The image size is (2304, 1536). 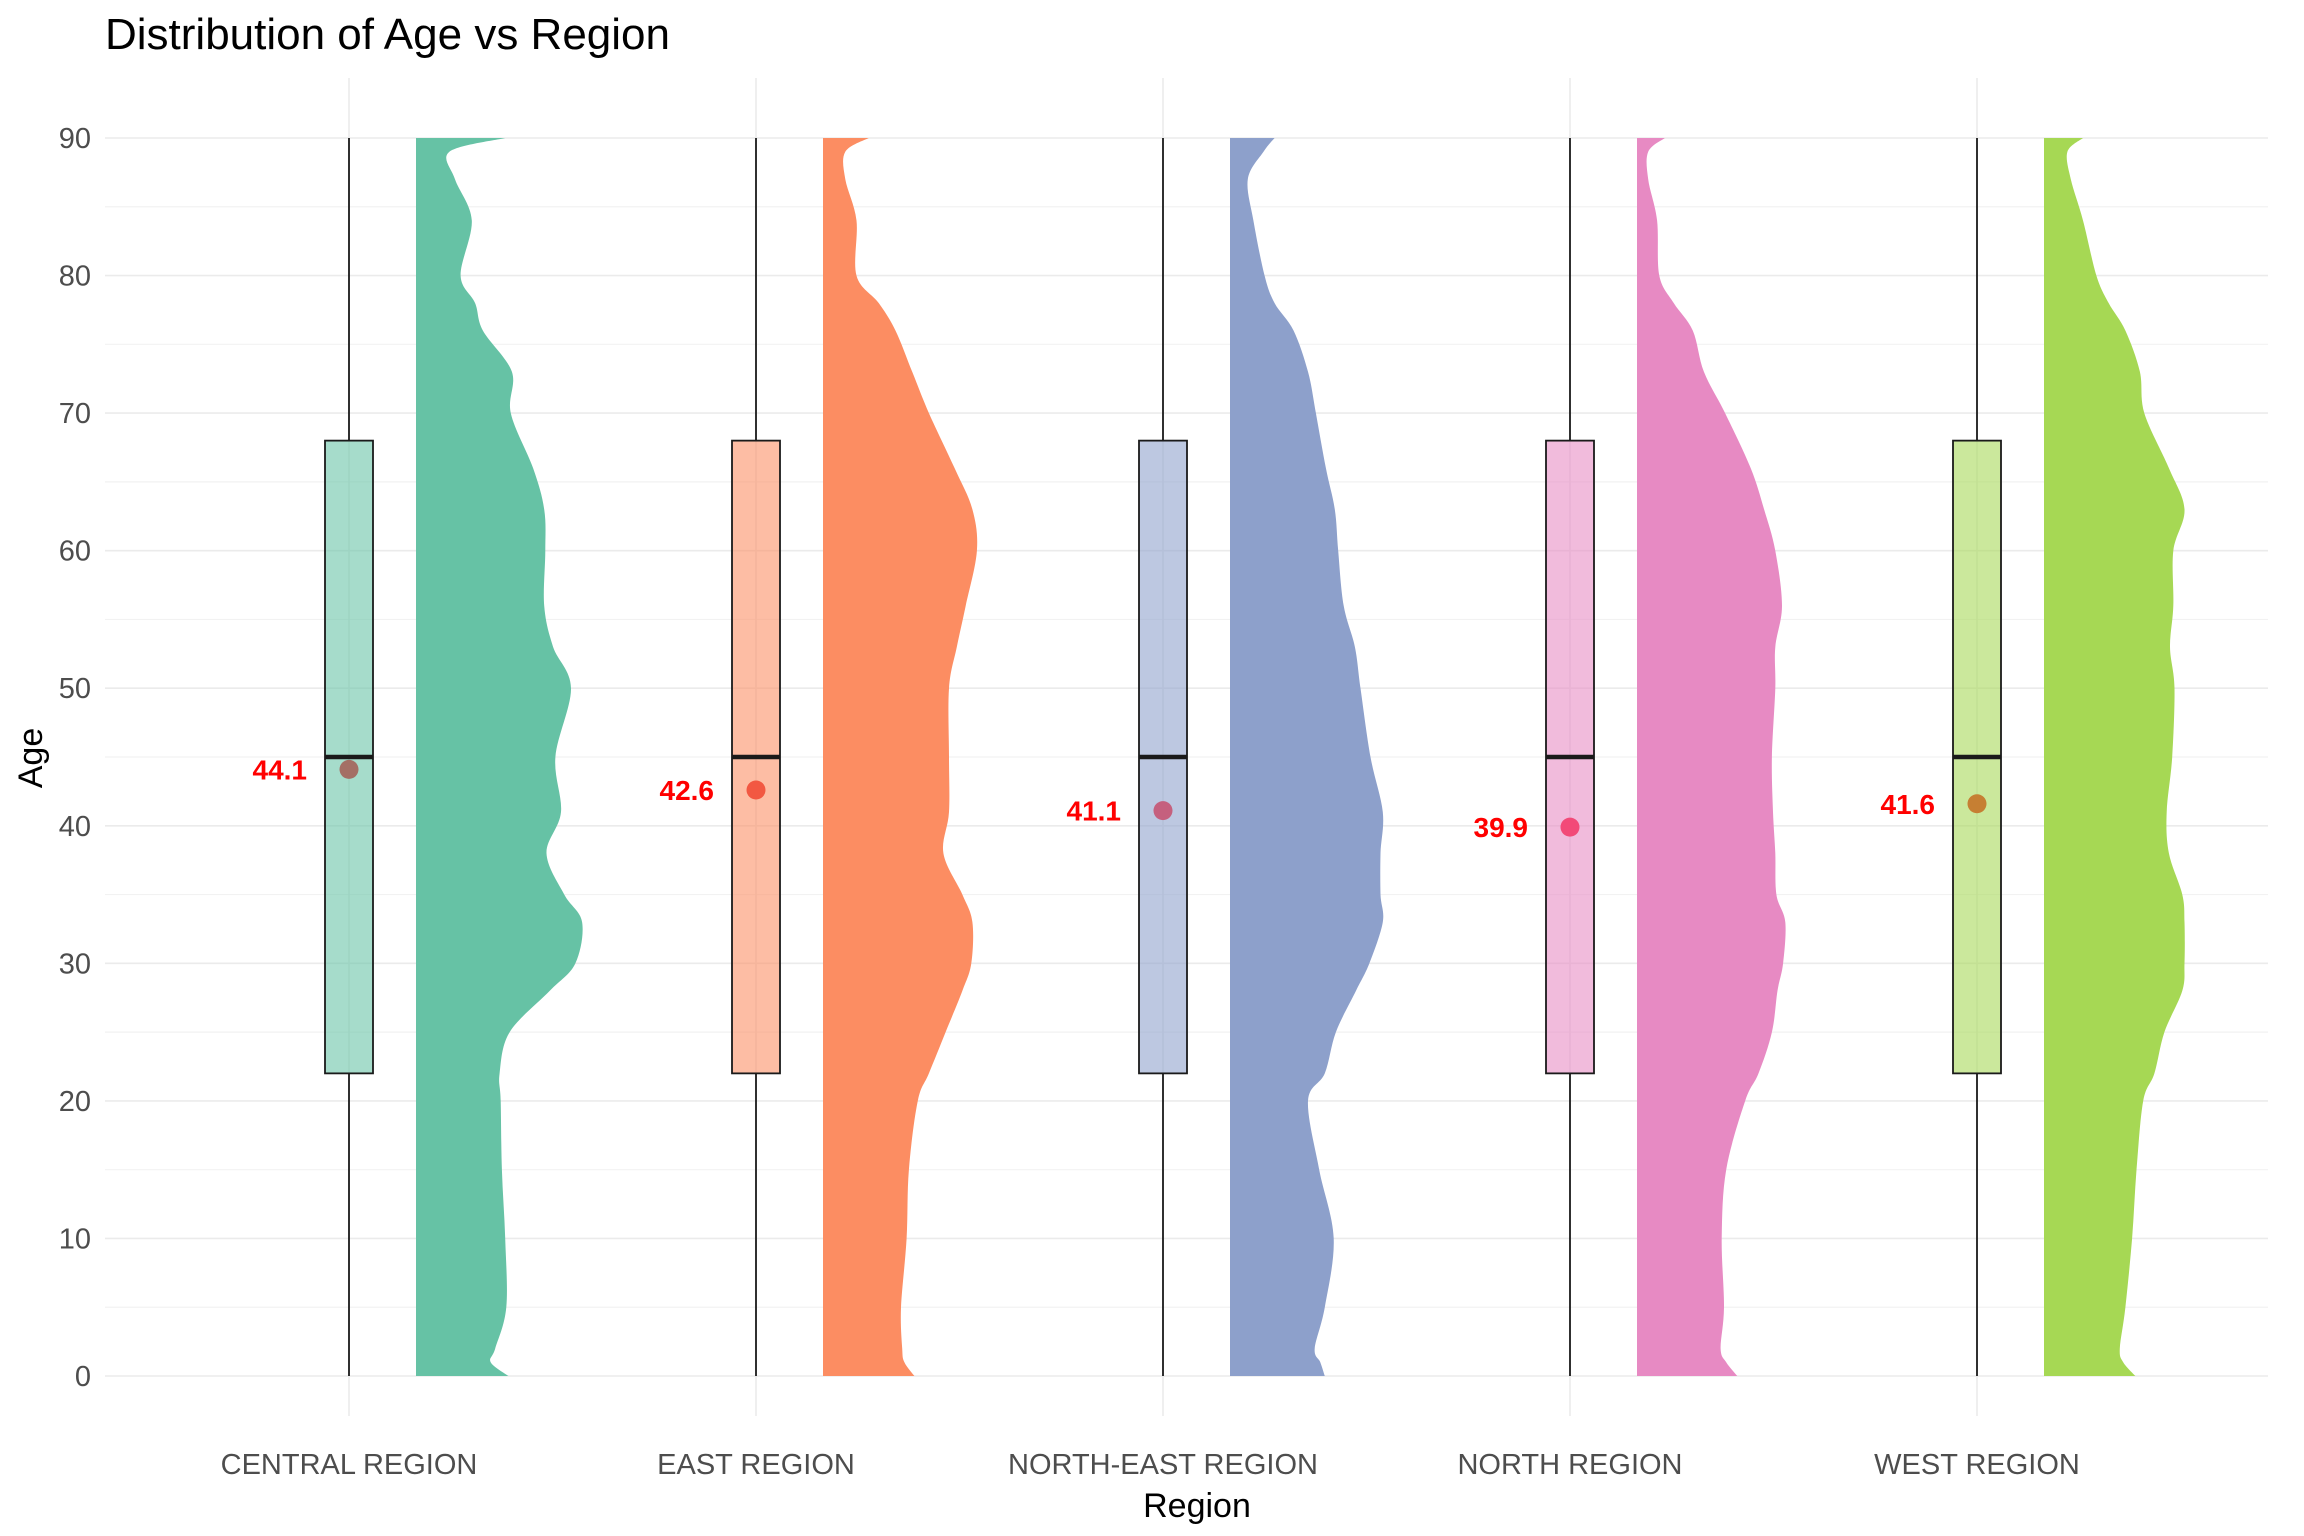 I want to click on y-tick-label: 50, so click(x=75, y=689).